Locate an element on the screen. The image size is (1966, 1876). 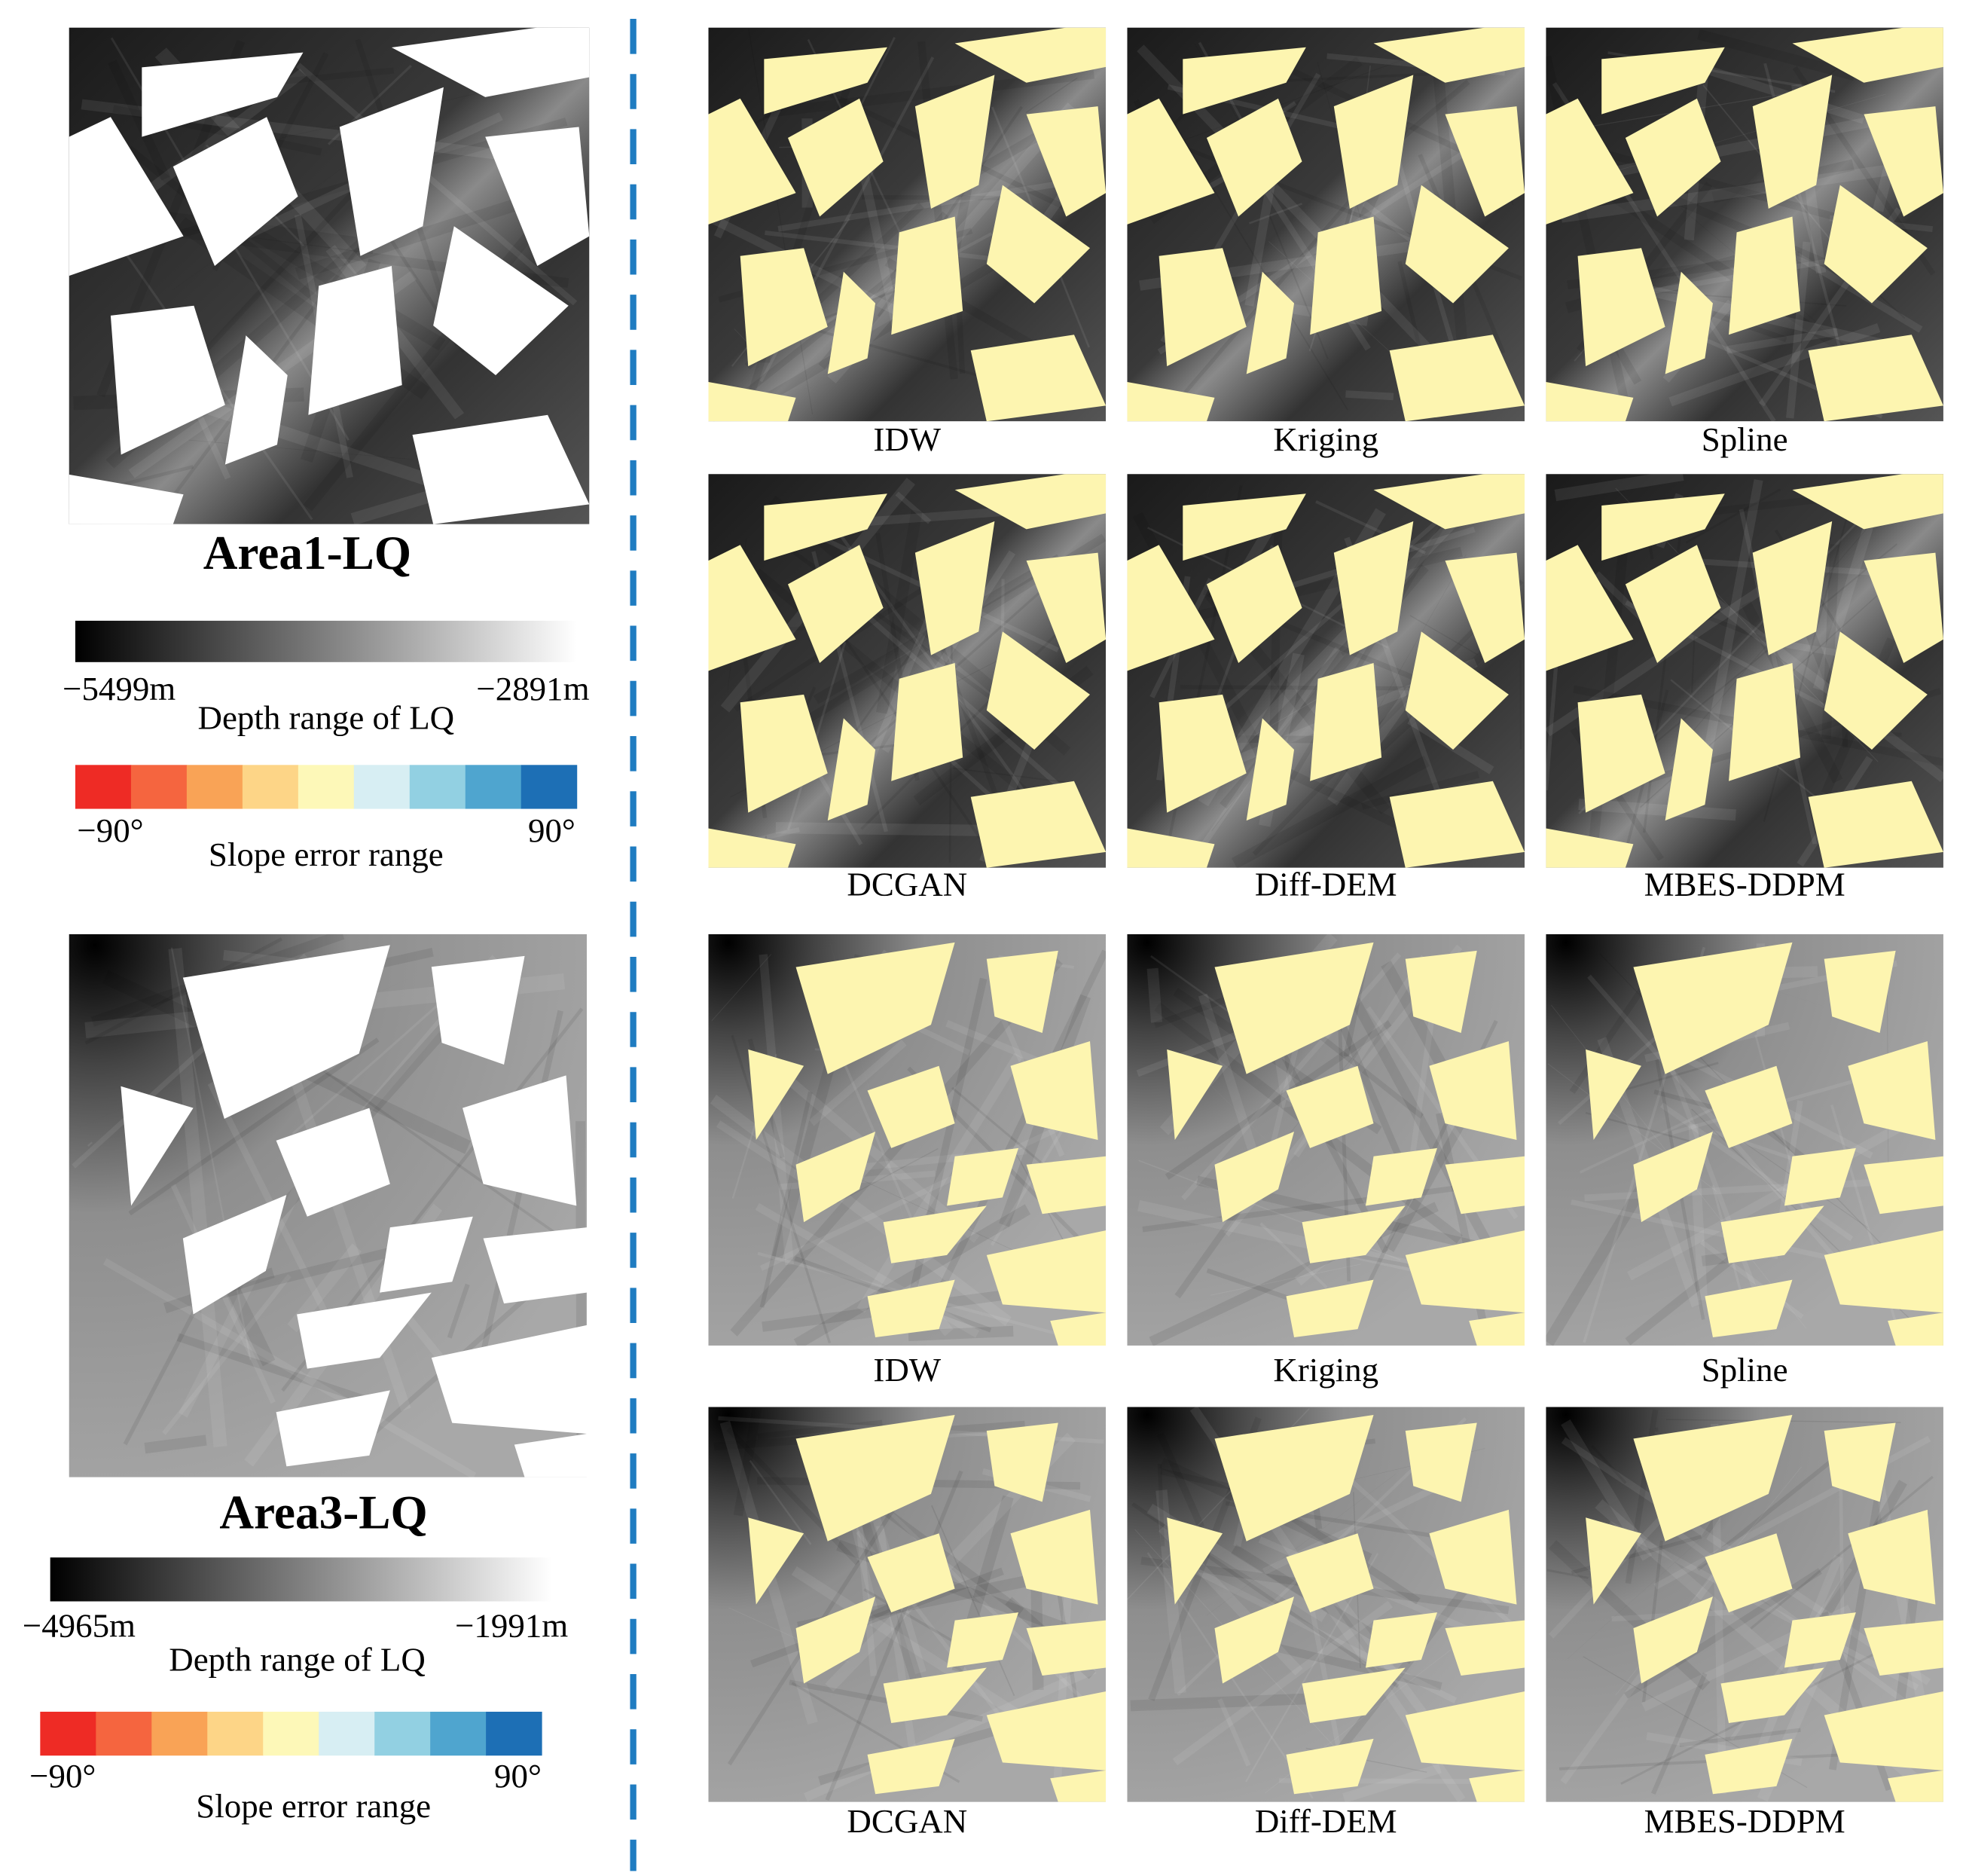
depth-min-label: −4965m is located at coordinates (79, 1625).